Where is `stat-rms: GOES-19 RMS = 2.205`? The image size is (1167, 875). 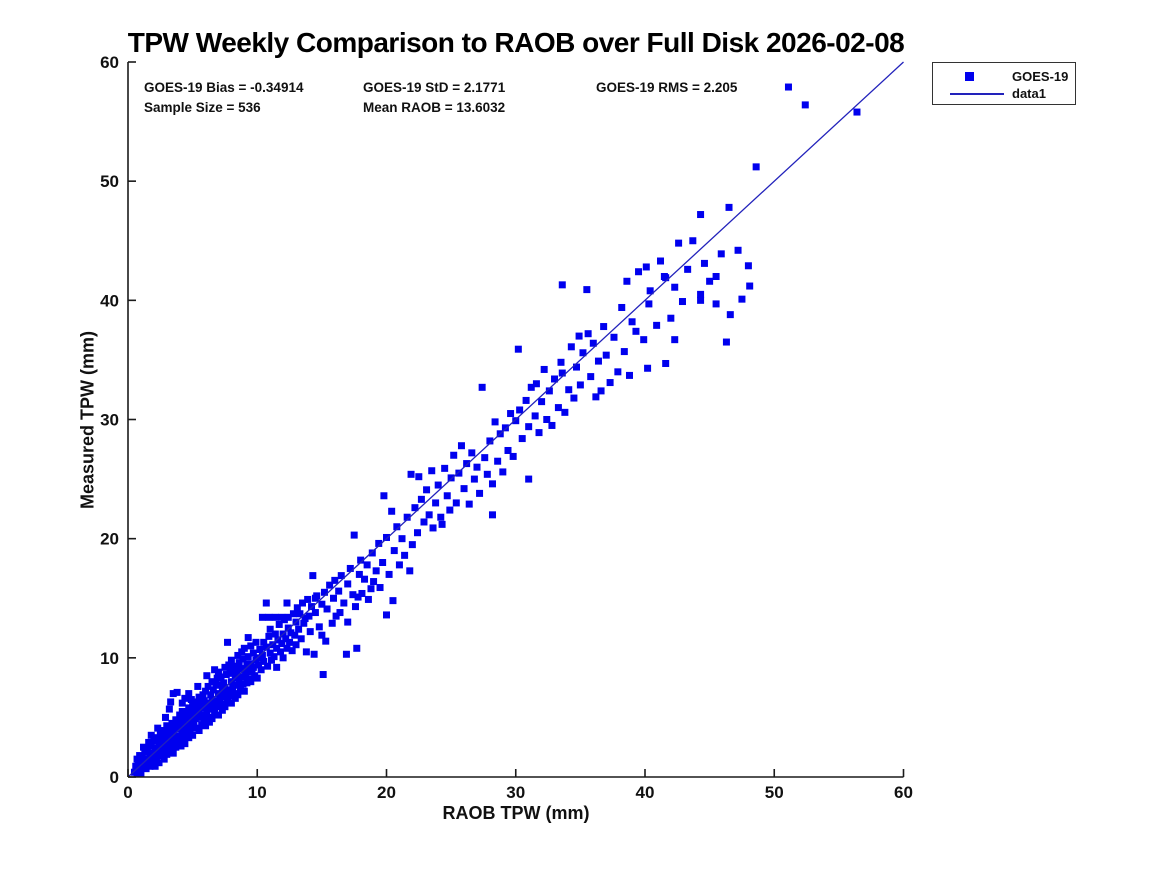
stat-rms: GOES-19 RMS = 2.205 is located at coordinates (667, 87).